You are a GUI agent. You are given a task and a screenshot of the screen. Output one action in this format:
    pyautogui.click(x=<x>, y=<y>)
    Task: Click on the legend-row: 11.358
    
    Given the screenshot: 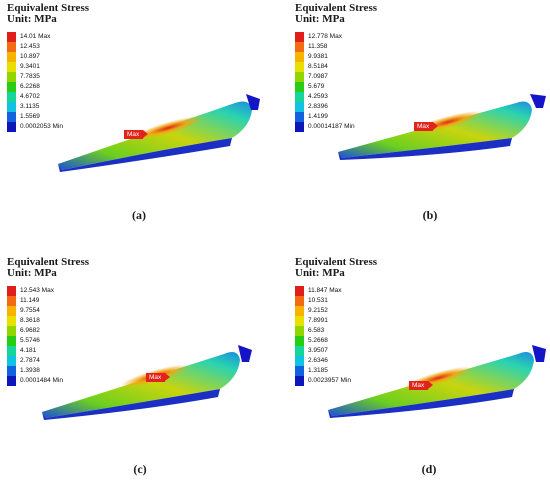 What is the action you would take?
    pyautogui.click(x=335, y=47)
    